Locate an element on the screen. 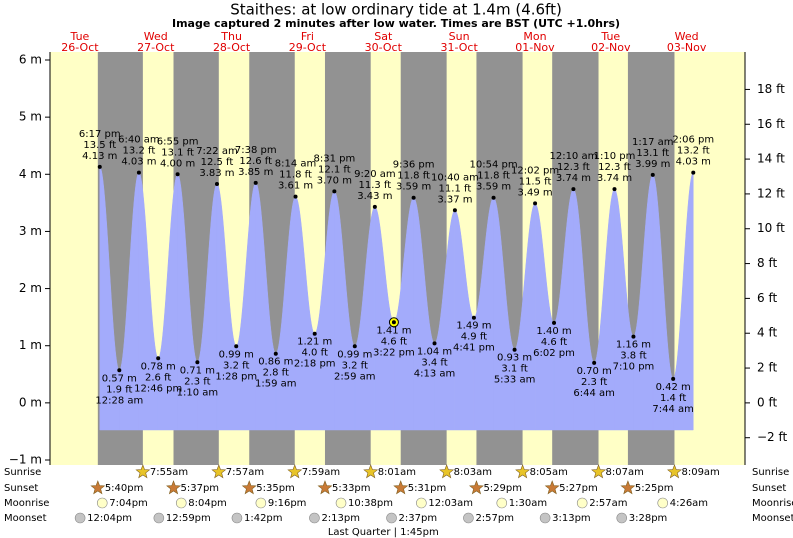  tide-label: 3.37 m is located at coordinates (454, 199).